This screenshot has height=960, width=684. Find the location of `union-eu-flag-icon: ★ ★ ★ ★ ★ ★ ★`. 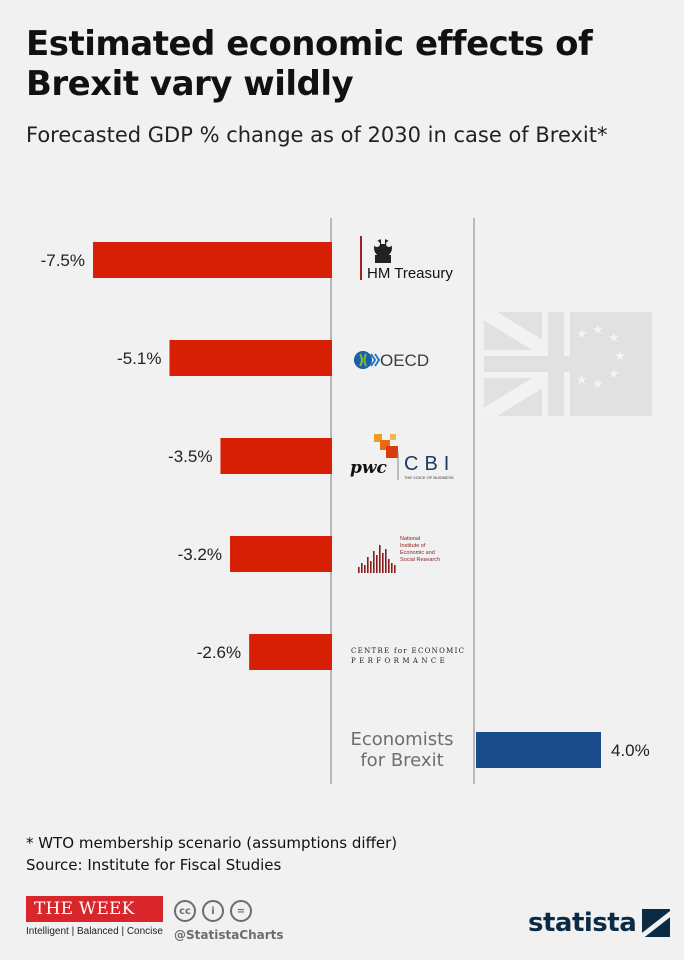

union-eu-flag-icon: ★ ★ ★ ★ ★ ★ ★ is located at coordinates (568, 364).